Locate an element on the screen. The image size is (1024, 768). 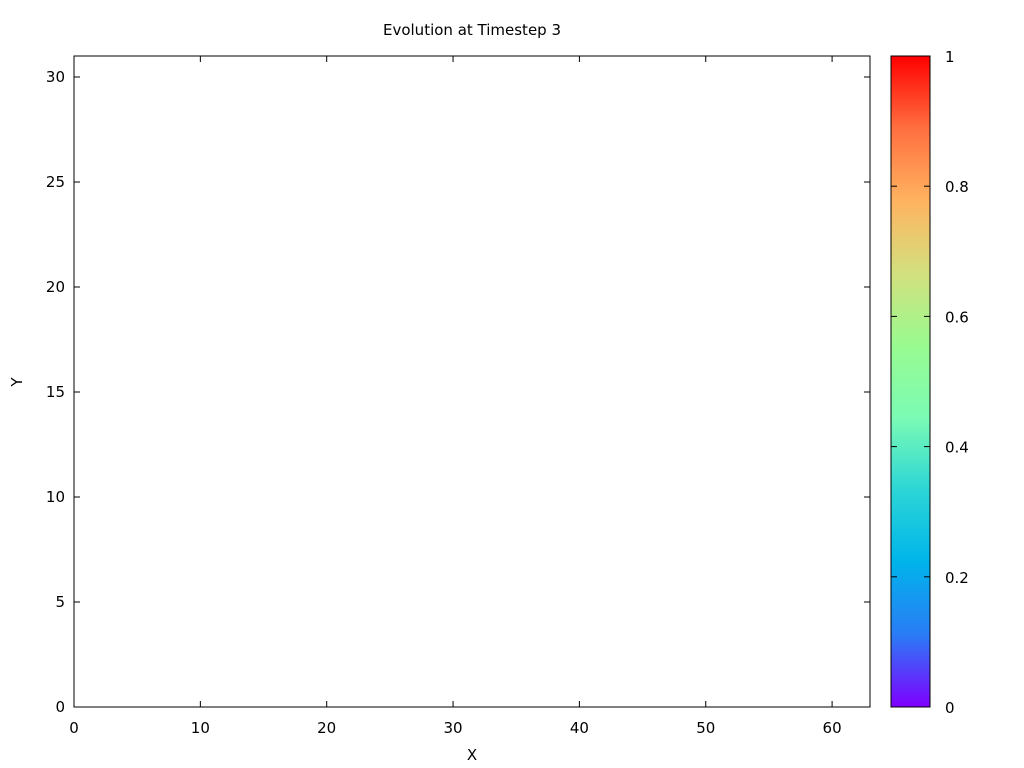
x-tick-label: 10 is located at coordinates (200, 728).